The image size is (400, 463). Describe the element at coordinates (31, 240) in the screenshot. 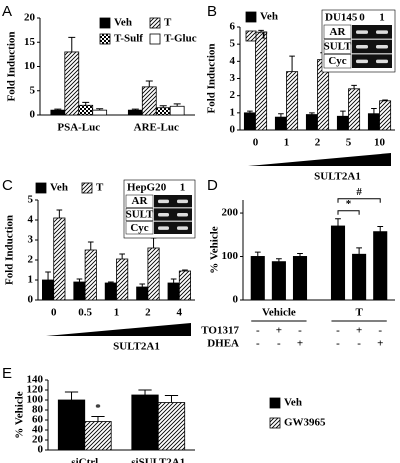

I see `y-tick-label: 3` at that location.